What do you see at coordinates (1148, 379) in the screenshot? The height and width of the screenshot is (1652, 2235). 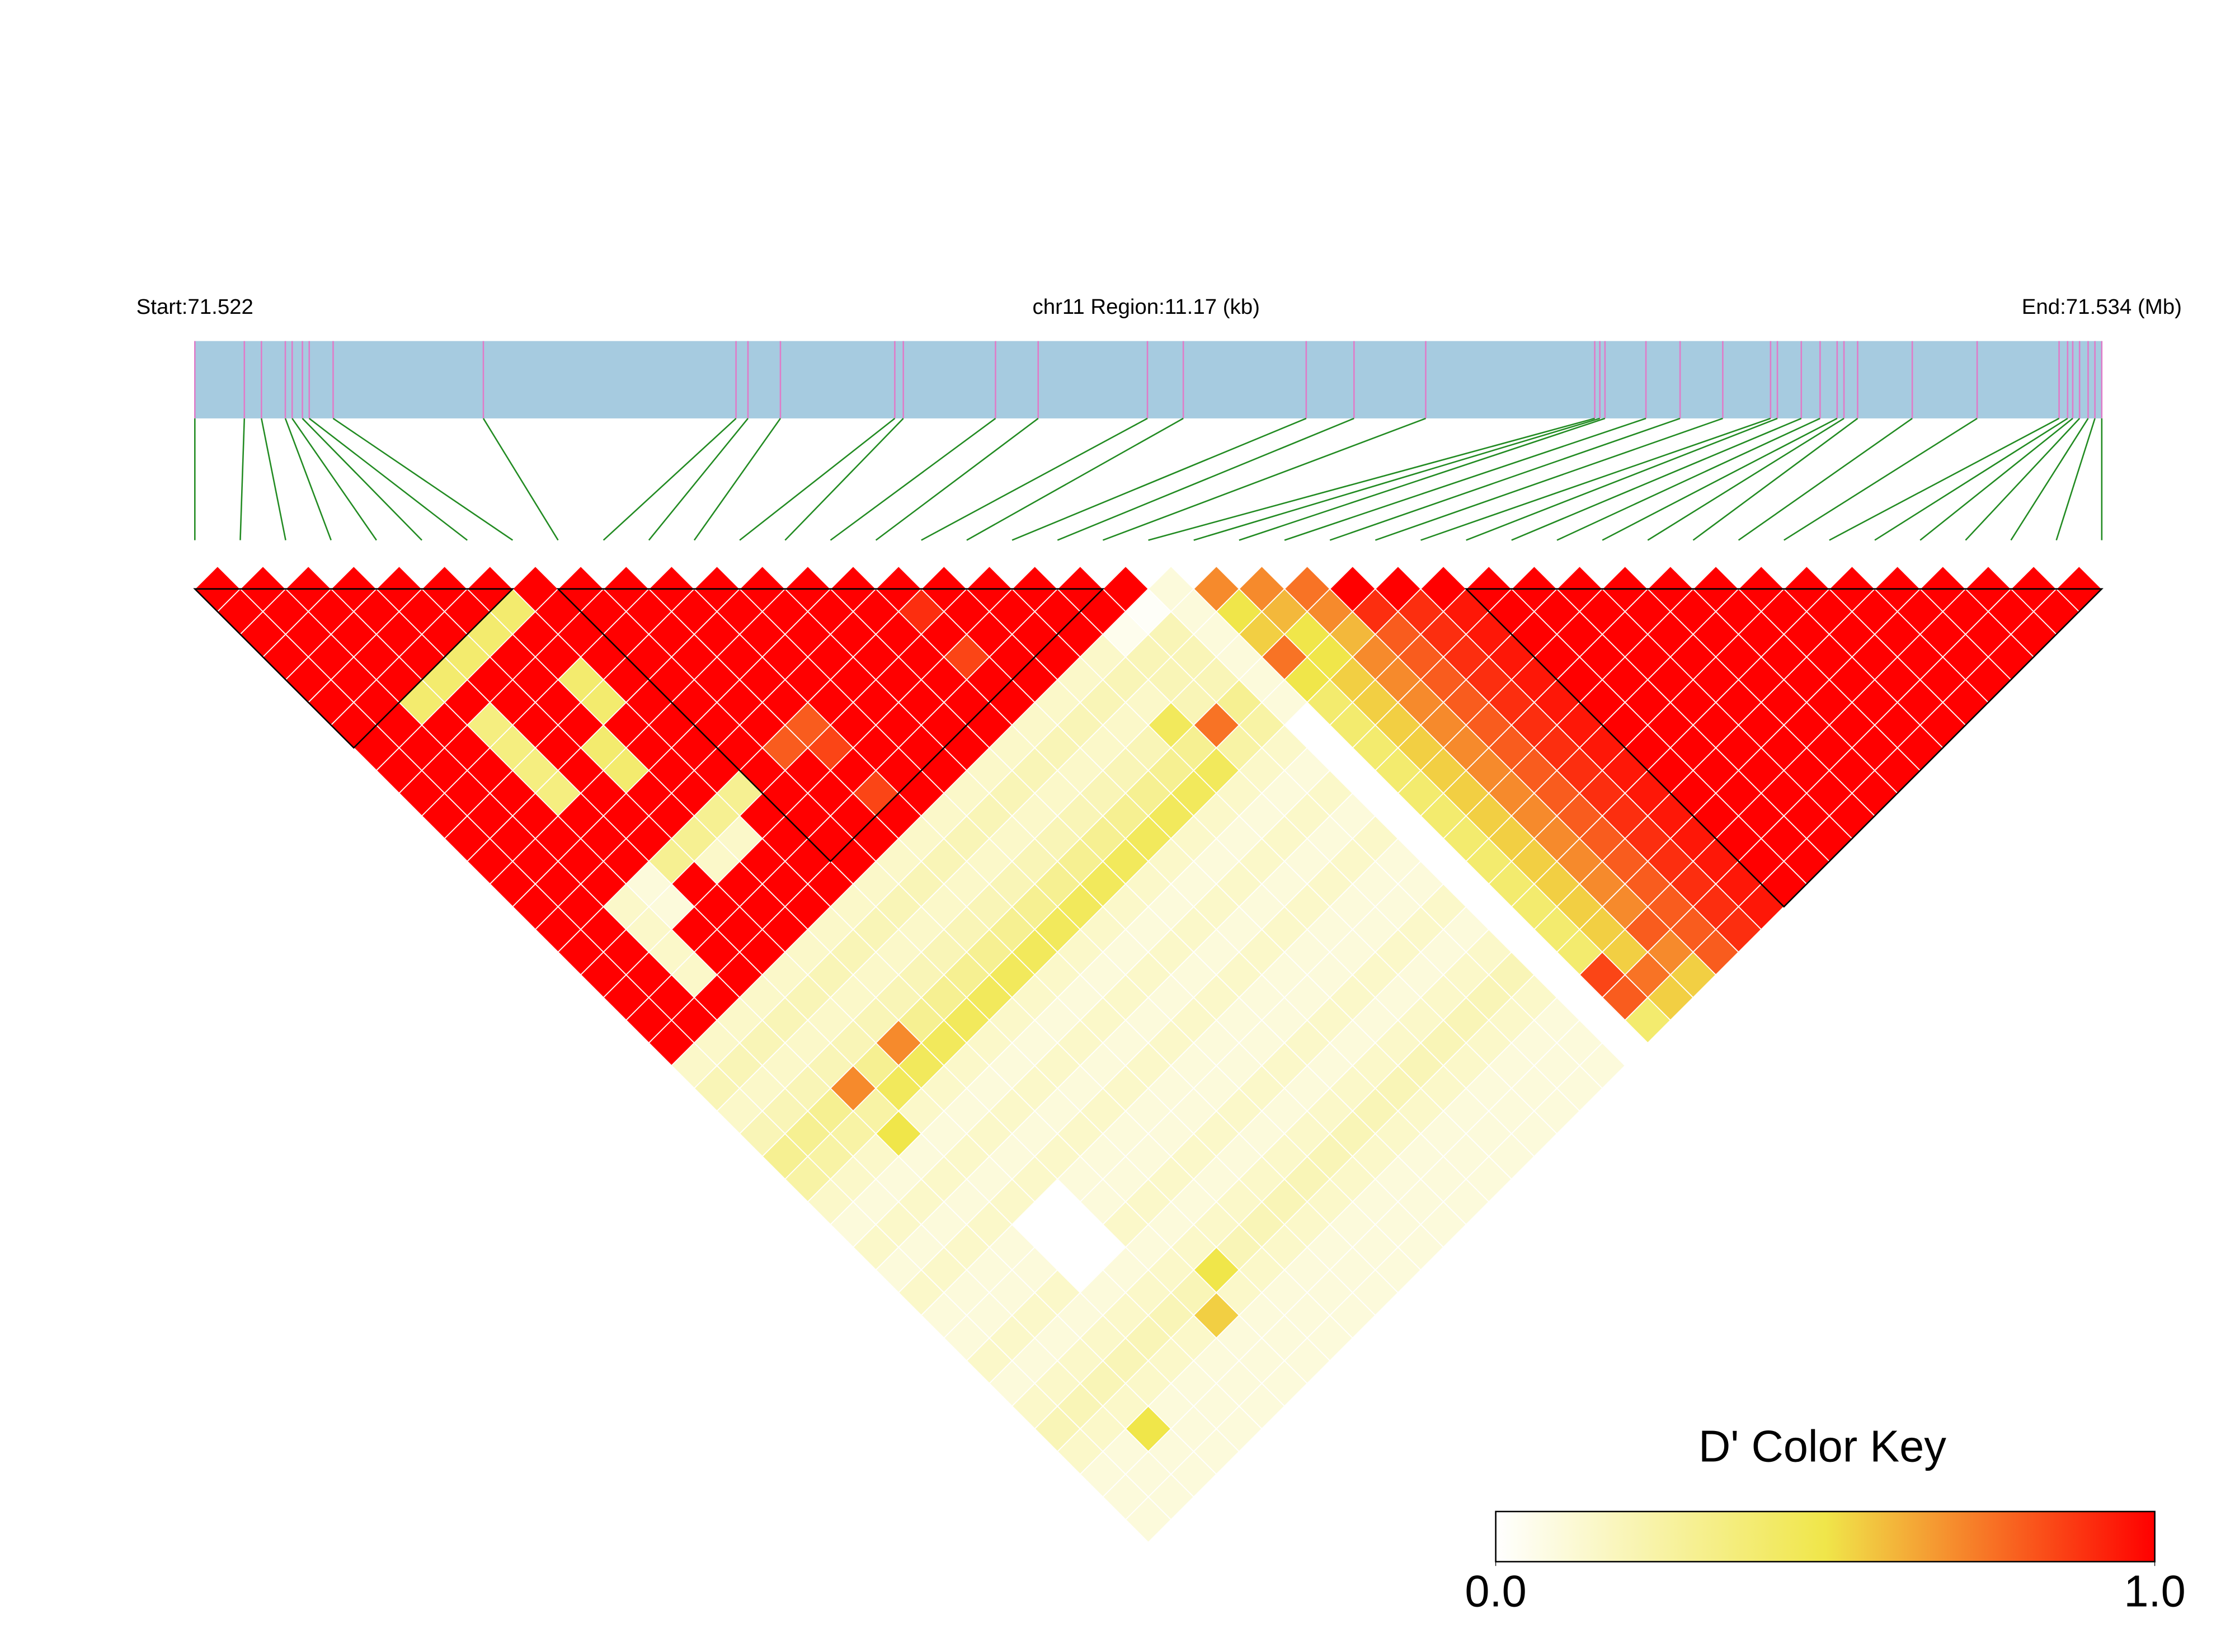 I see `gene-bar` at bounding box center [1148, 379].